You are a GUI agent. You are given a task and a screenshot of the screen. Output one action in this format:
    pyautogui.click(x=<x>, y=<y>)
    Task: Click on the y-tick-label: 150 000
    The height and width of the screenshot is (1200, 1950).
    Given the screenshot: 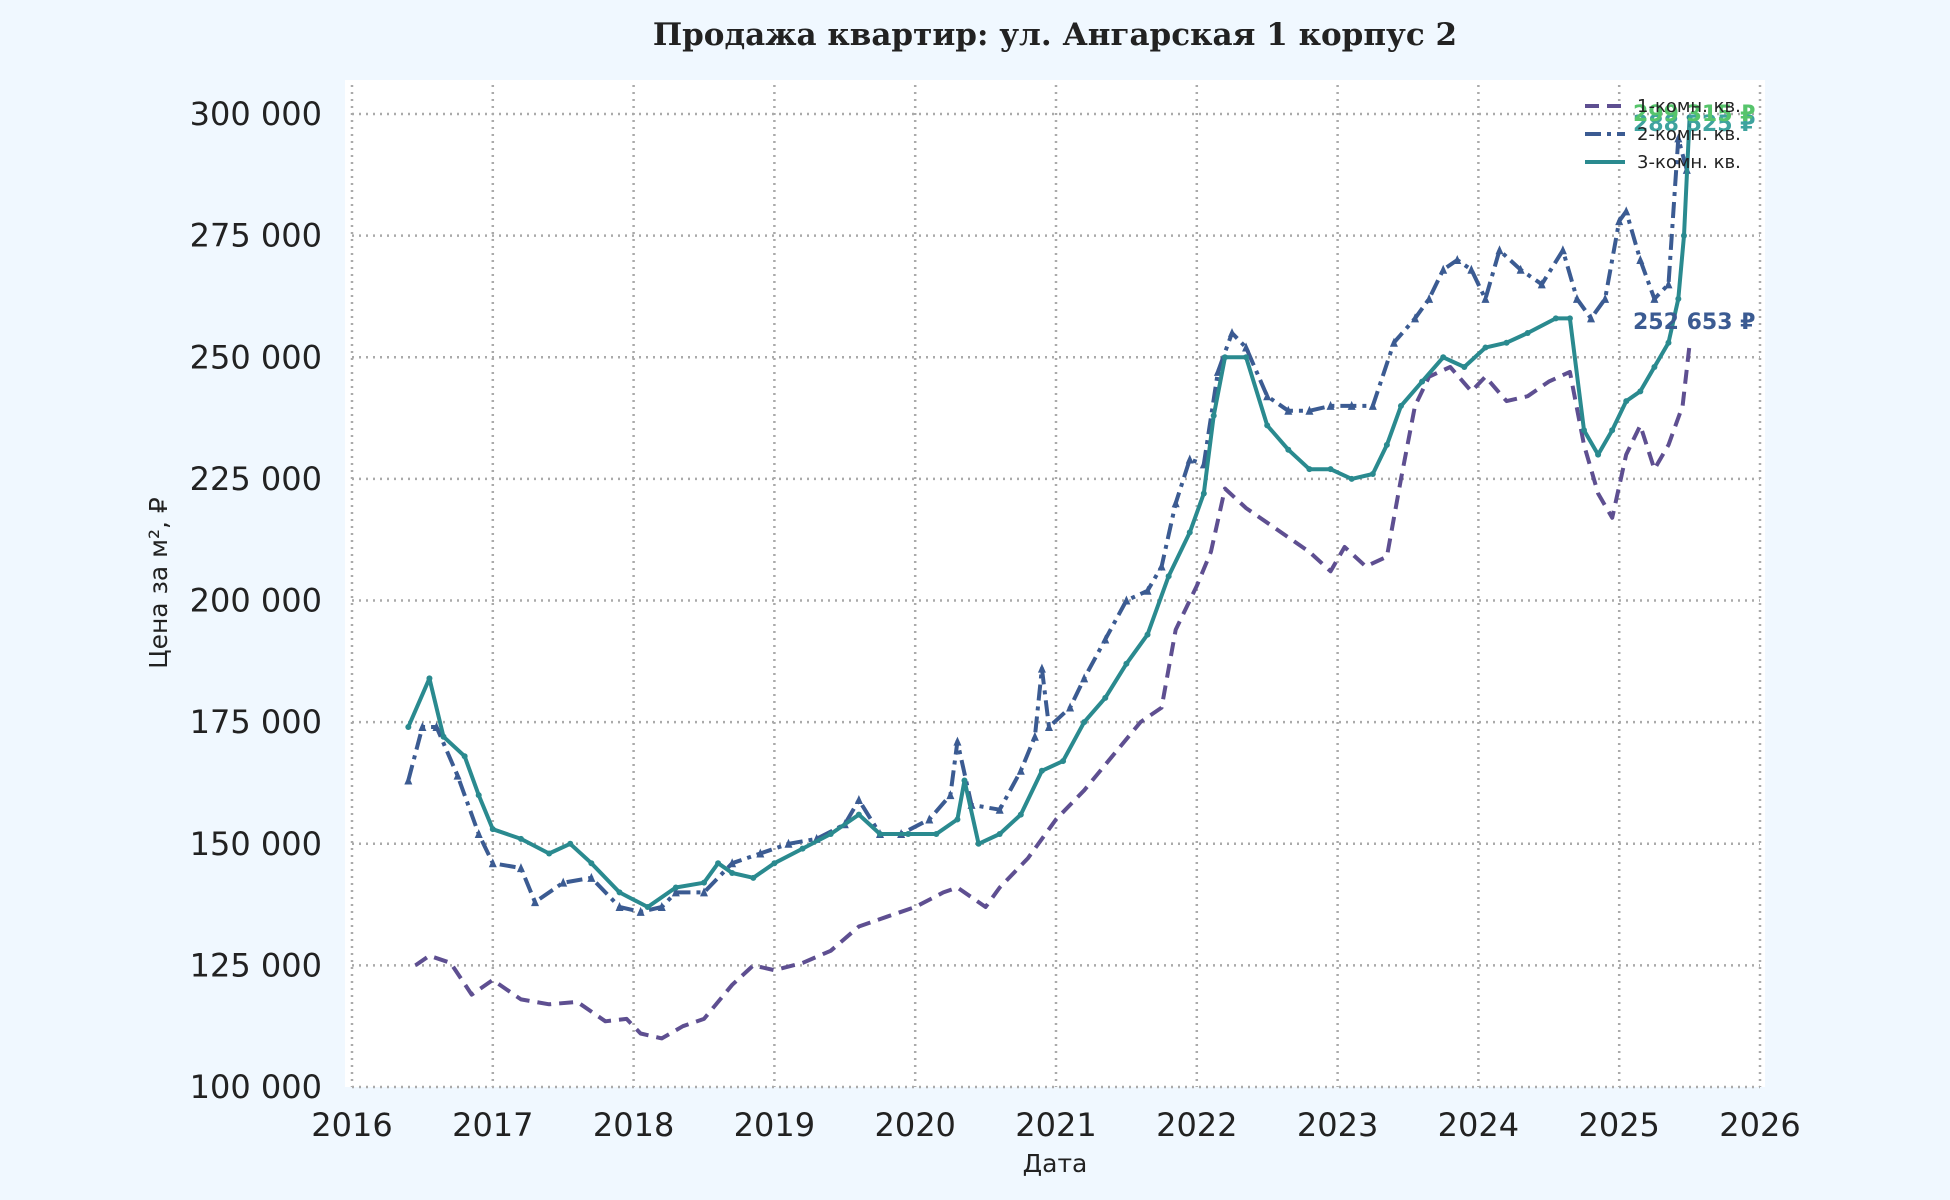 What is the action you would take?
    pyautogui.click(x=256, y=844)
    